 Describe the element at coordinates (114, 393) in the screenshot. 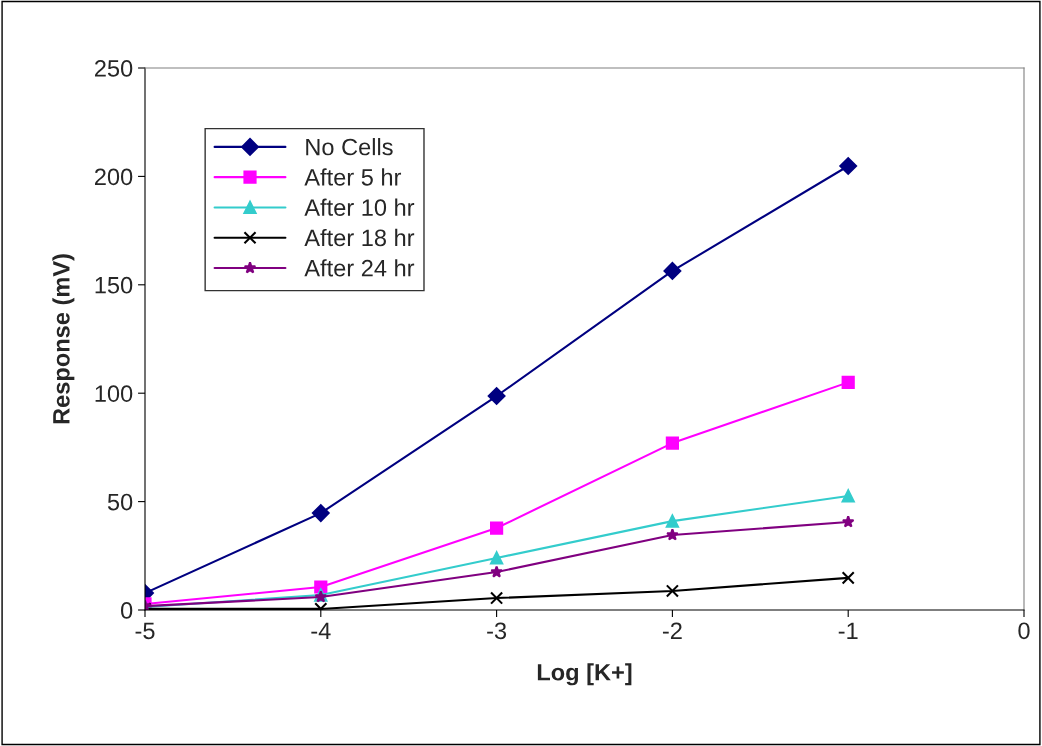

I see `y-tick-label: 100` at that location.